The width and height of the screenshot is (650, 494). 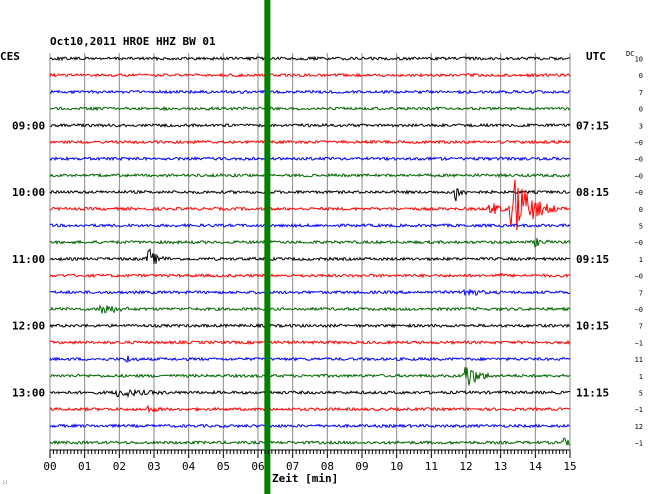 What do you see at coordinates (28, 326) in the screenshot?
I see `left-time-label: 12:00` at bounding box center [28, 326].